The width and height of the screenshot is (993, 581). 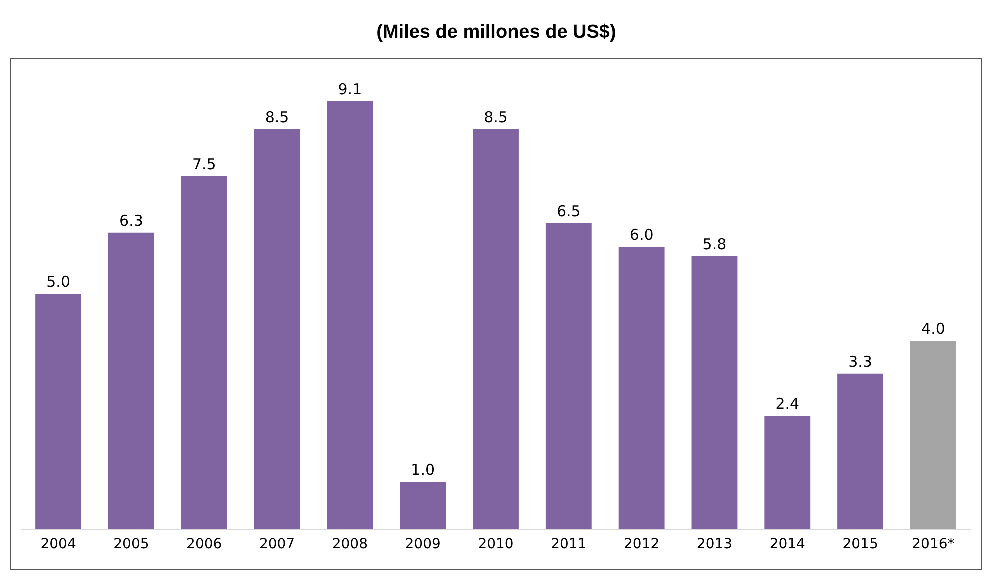 I want to click on x-tick-label: 2015, so click(x=860, y=544).